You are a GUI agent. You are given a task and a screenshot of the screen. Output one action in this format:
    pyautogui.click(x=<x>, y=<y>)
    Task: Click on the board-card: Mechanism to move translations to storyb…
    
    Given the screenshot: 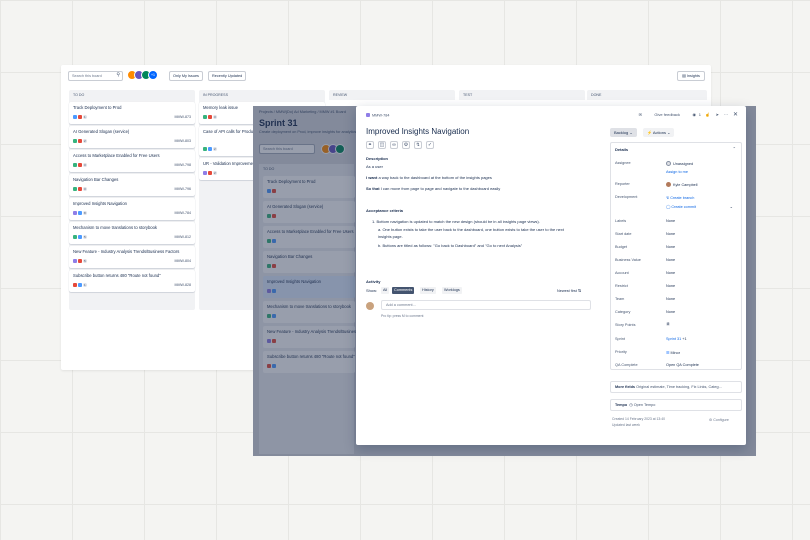 What is the action you would take?
    pyautogui.click(x=132, y=233)
    